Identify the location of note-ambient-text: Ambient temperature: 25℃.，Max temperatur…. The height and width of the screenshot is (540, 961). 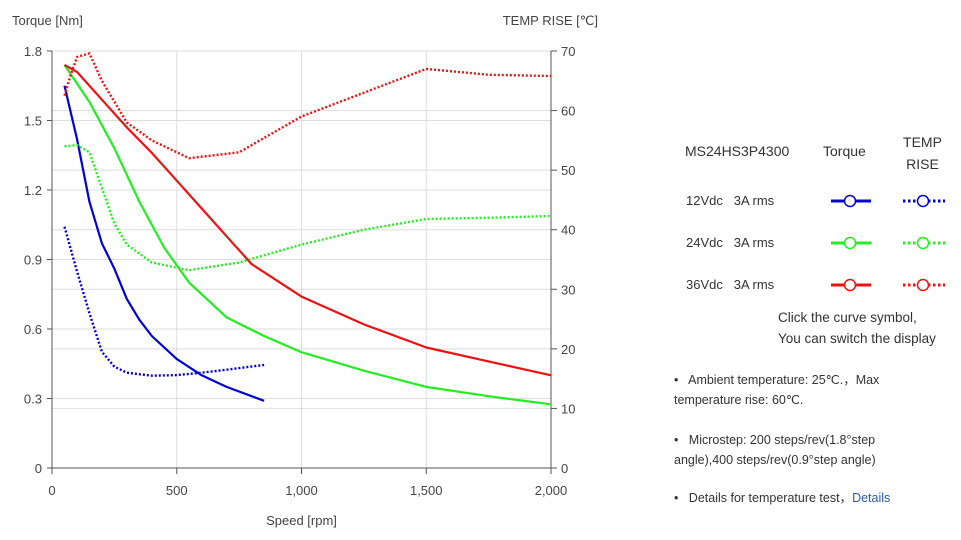
(777, 390).